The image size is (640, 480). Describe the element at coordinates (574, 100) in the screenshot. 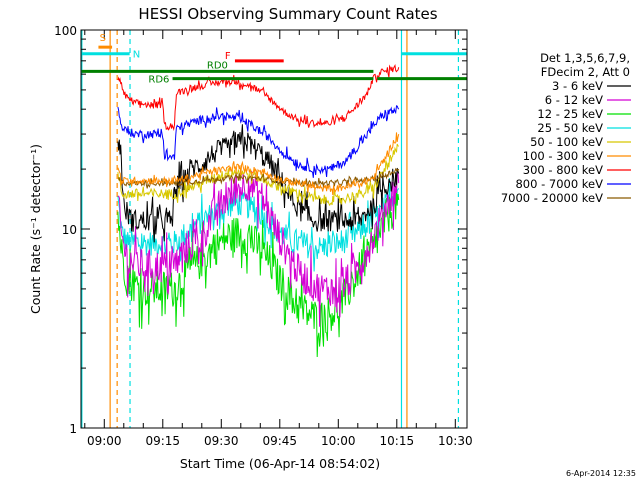

I see `legend-label: 6 - 12 keV` at that location.